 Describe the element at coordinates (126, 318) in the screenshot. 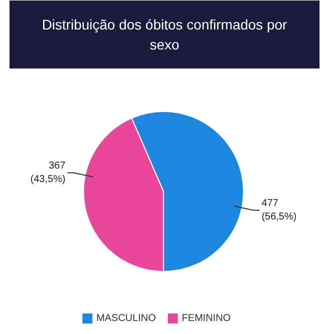

I see `legend-label: MASCULINO` at that location.